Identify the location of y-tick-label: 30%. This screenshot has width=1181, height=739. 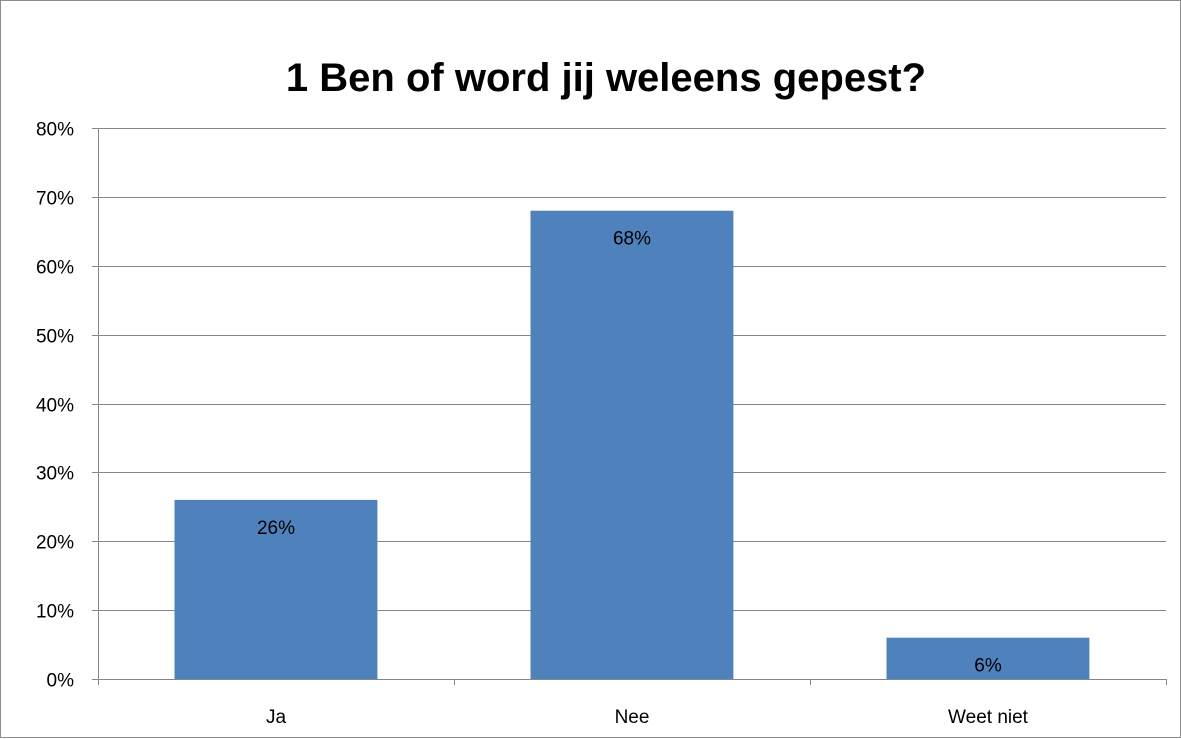
(55, 474).